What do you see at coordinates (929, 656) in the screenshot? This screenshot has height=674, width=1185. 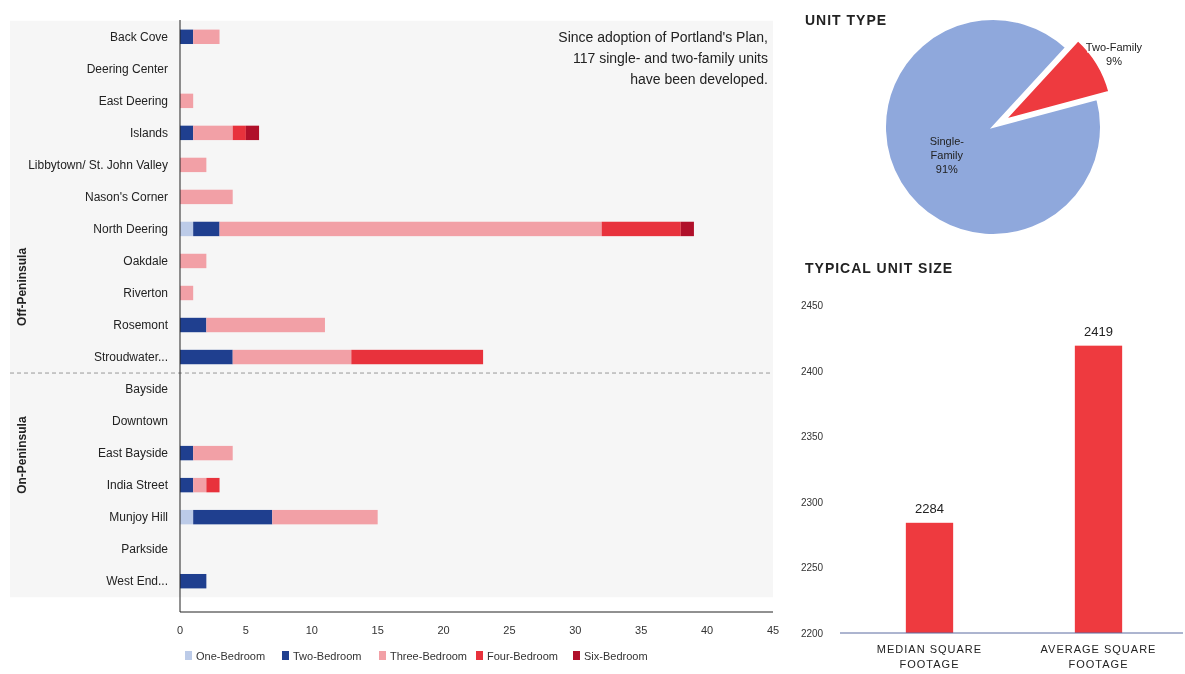 I see `x-tick-label: MEDIAN SQUARE FOOTAGE` at bounding box center [929, 656].